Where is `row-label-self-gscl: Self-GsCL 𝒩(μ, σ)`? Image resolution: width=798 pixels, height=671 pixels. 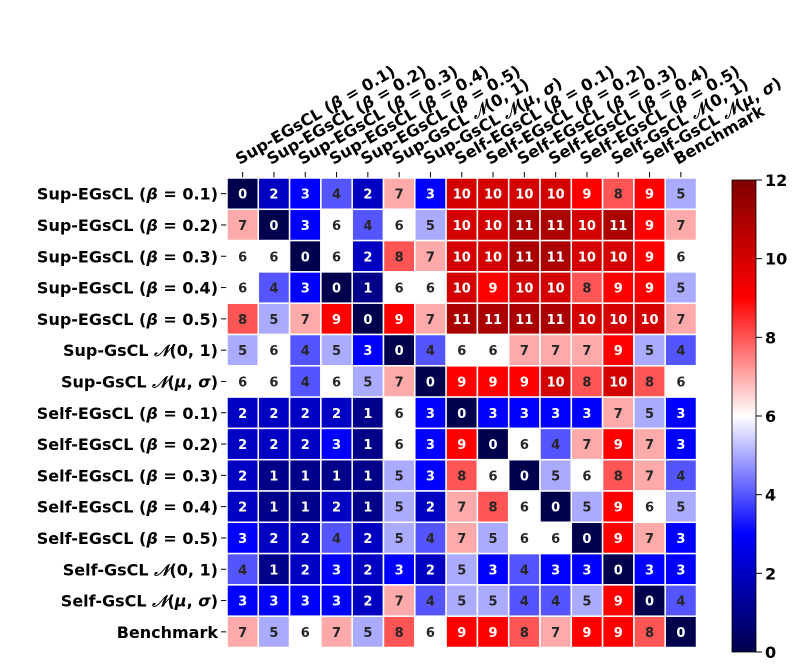 row-label-self-gscl: Self-GsCL 𝒩(μ, σ) is located at coordinates (139, 601).